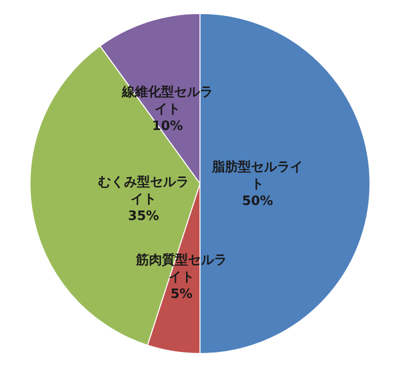 The width and height of the screenshot is (400, 367). What do you see at coordinates (257, 175) in the screenshot?
I see `slice-label: 脂肪型セルライト` at bounding box center [257, 175].